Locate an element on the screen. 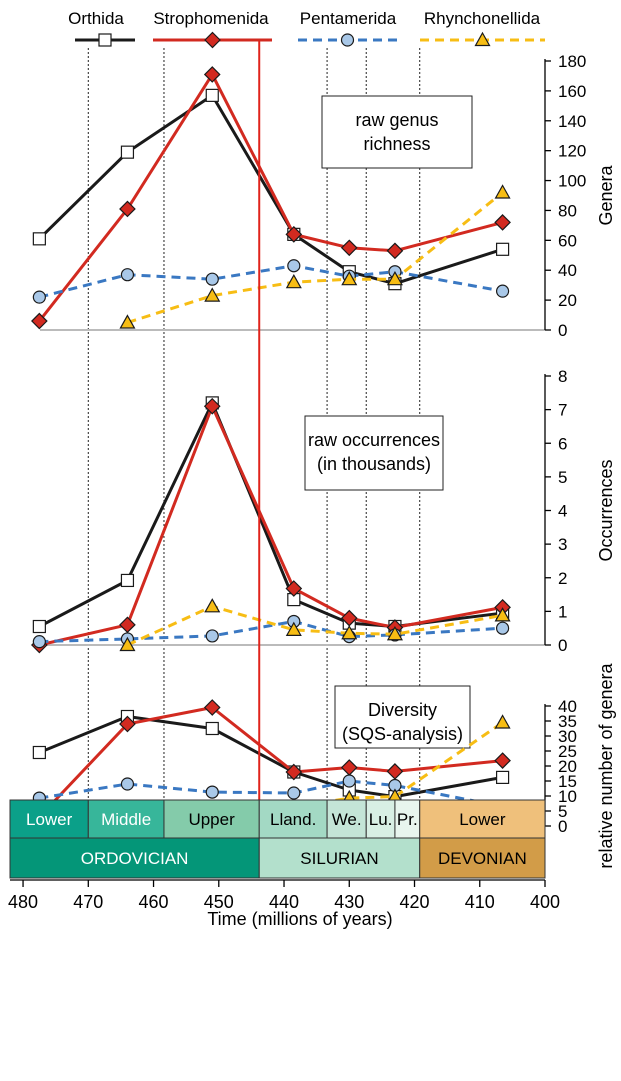 This screenshot has width=621, height=1081. epoch-3: Lland. is located at coordinates (293, 819).